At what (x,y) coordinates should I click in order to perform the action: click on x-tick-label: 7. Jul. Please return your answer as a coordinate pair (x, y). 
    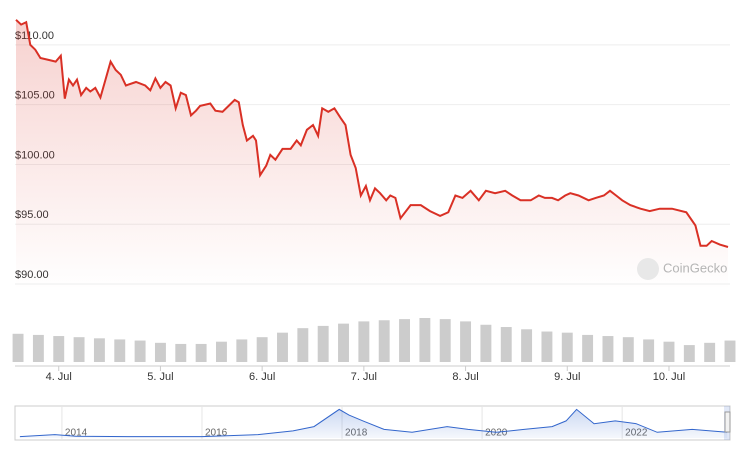
    Looking at the image, I should click on (364, 377).